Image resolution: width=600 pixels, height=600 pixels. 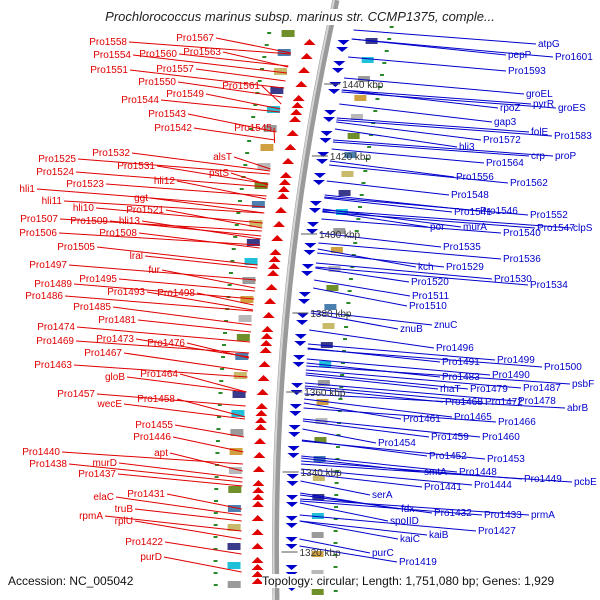 I want to click on gene-label-forward: hli12, so click(x=165, y=181).